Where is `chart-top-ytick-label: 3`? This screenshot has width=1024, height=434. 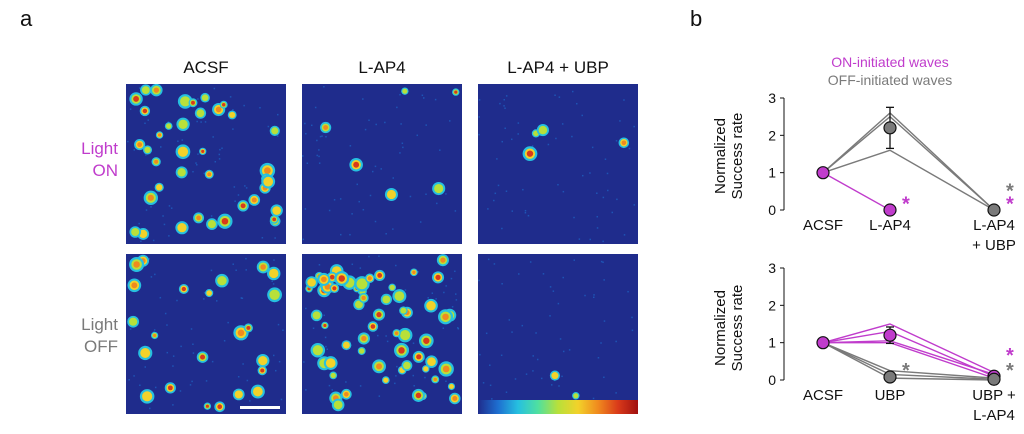
chart-top-ytick-label: 3 is located at coordinates (772, 98).